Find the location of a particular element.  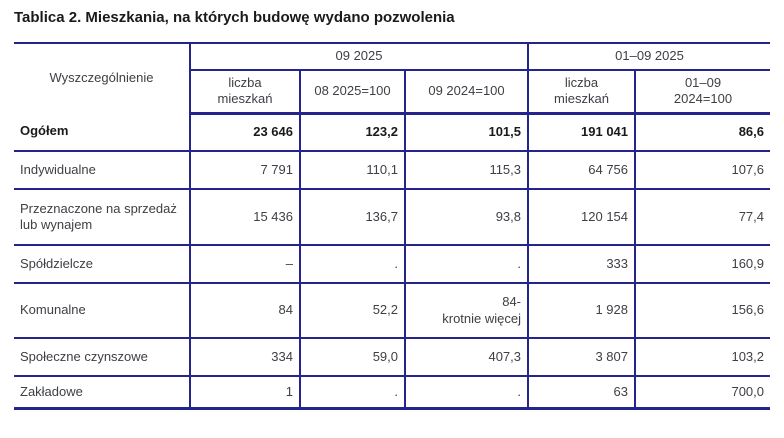

cell-value: 110,1 is located at coordinates (352, 170).